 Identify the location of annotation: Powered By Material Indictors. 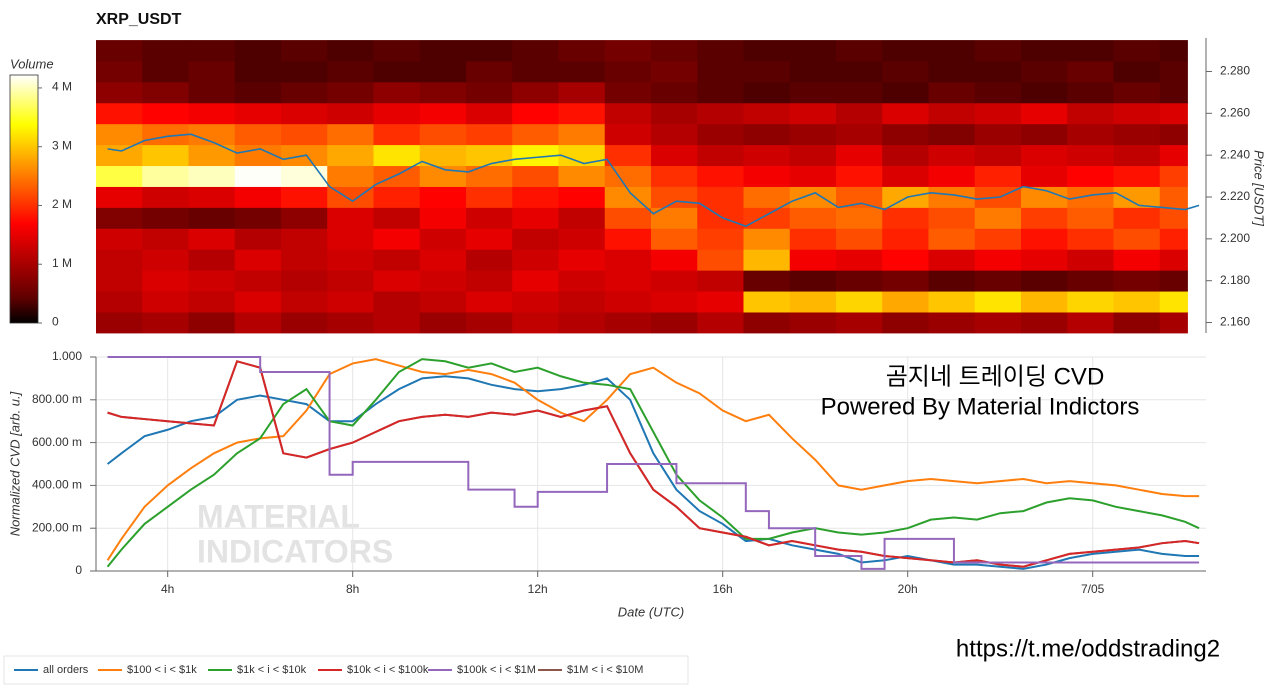
(980, 406).